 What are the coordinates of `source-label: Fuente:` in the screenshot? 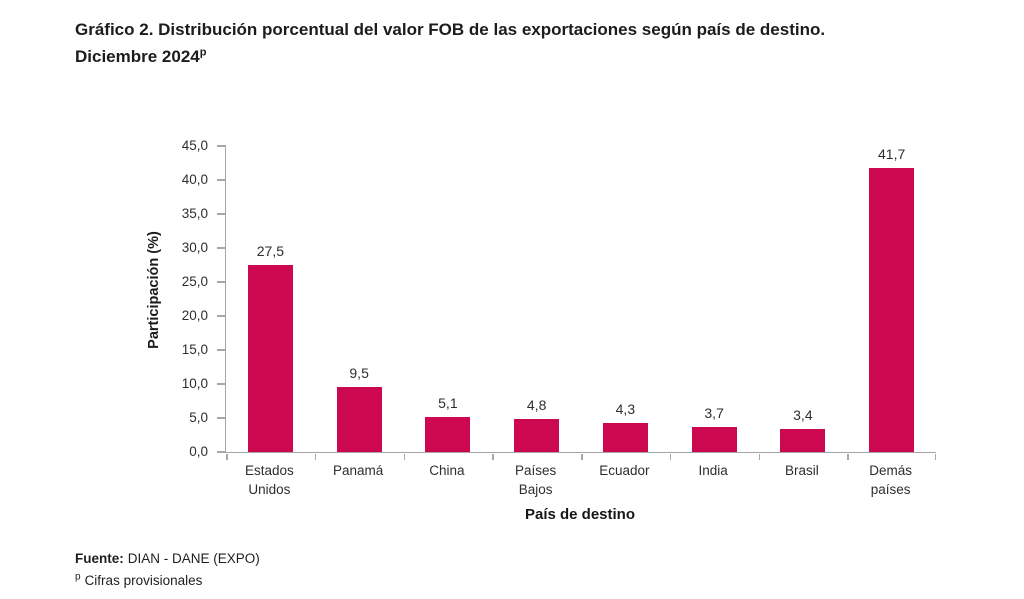 It's located at (99, 558).